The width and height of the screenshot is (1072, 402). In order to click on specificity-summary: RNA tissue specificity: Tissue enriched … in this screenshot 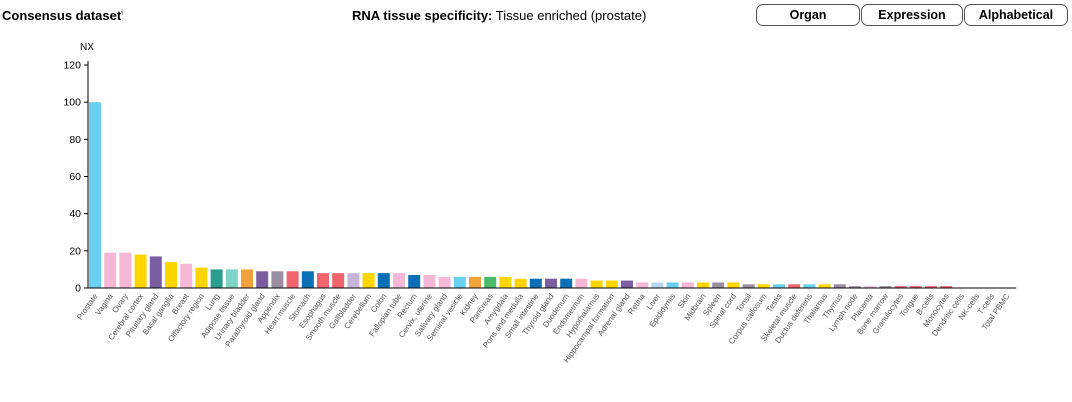, I will do `click(499, 15)`.